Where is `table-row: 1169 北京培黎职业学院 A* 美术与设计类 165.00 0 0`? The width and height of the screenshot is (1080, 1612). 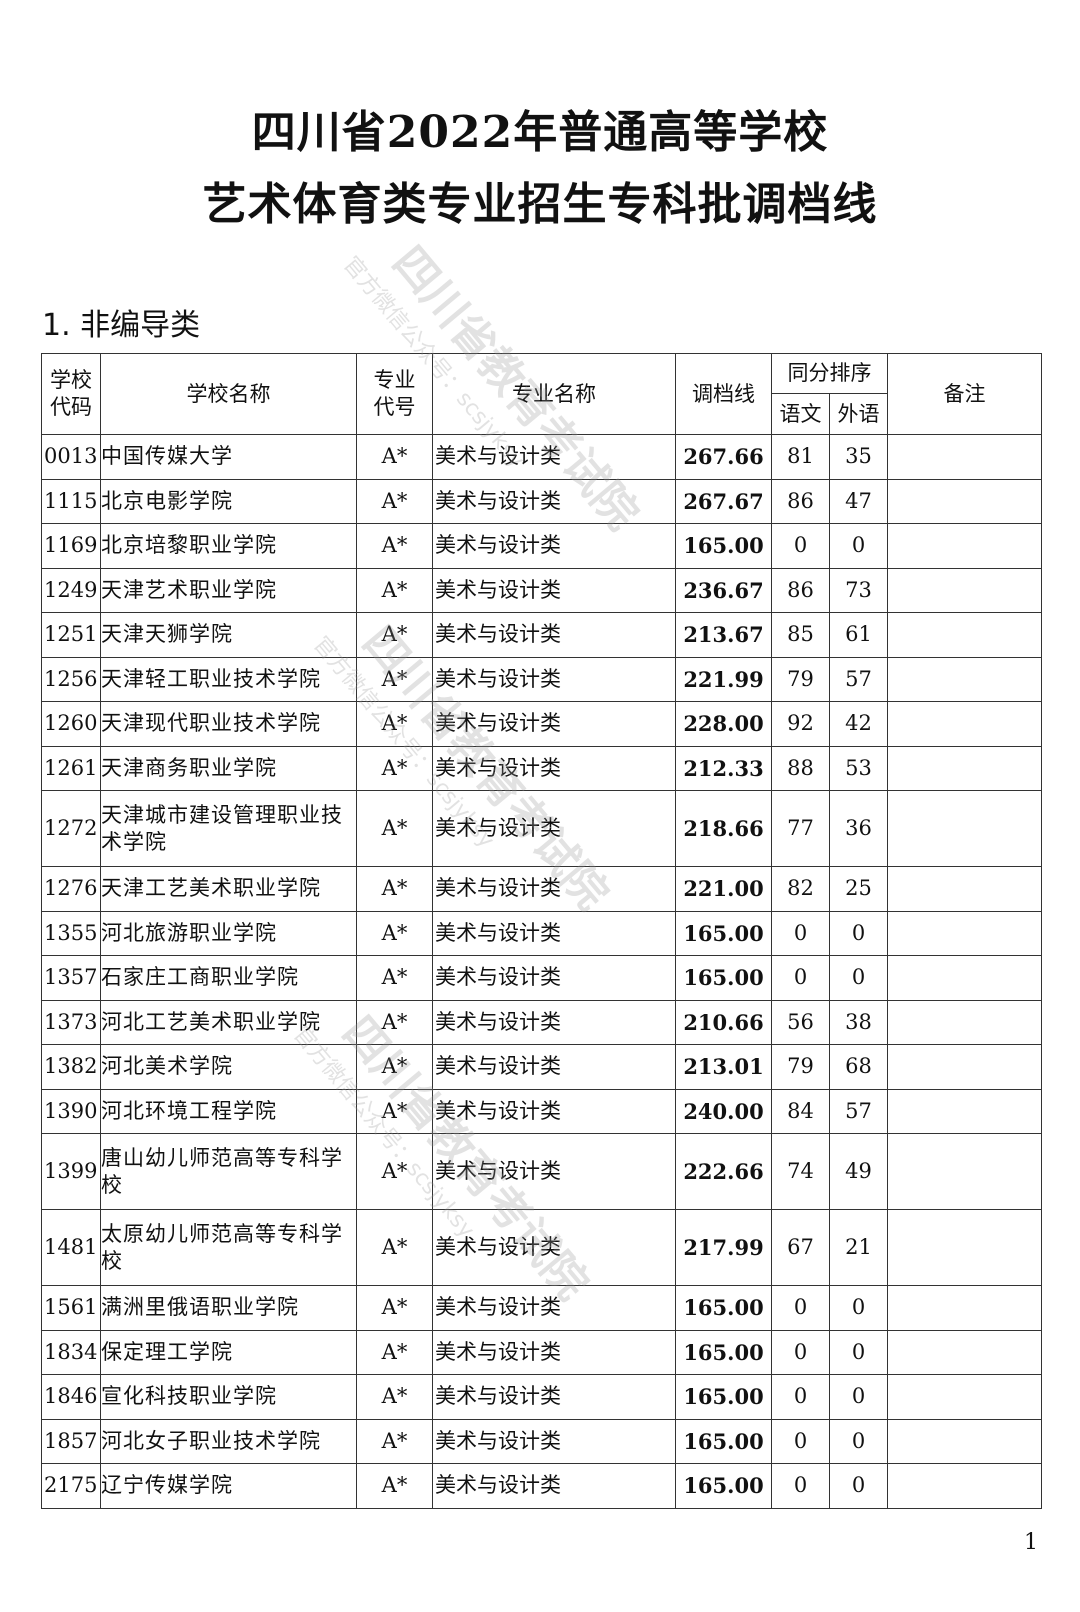 table-row: 1169 北京培黎职业学院 A* 美术与设计类 165.00 0 0 is located at coordinates (541, 546).